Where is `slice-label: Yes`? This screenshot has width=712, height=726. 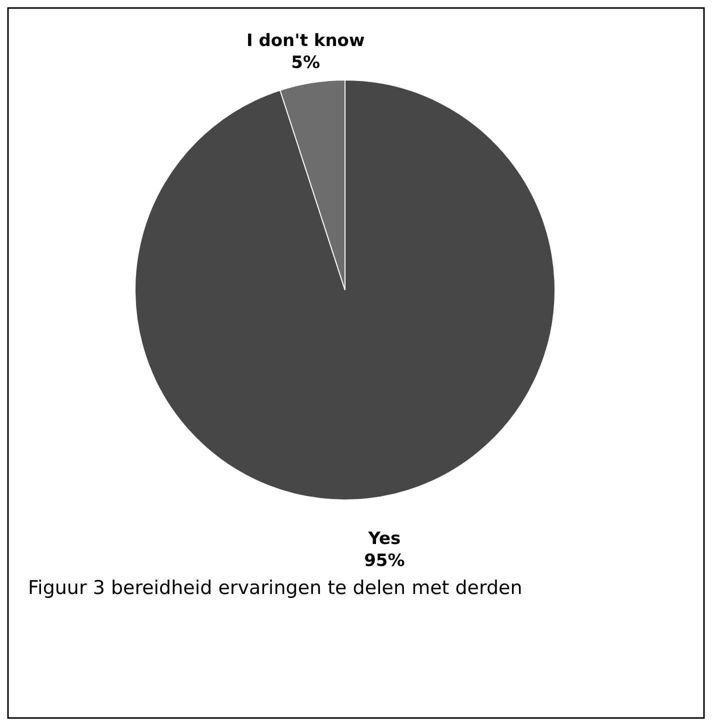 slice-label: Yes is located at coordinates (384, 538).